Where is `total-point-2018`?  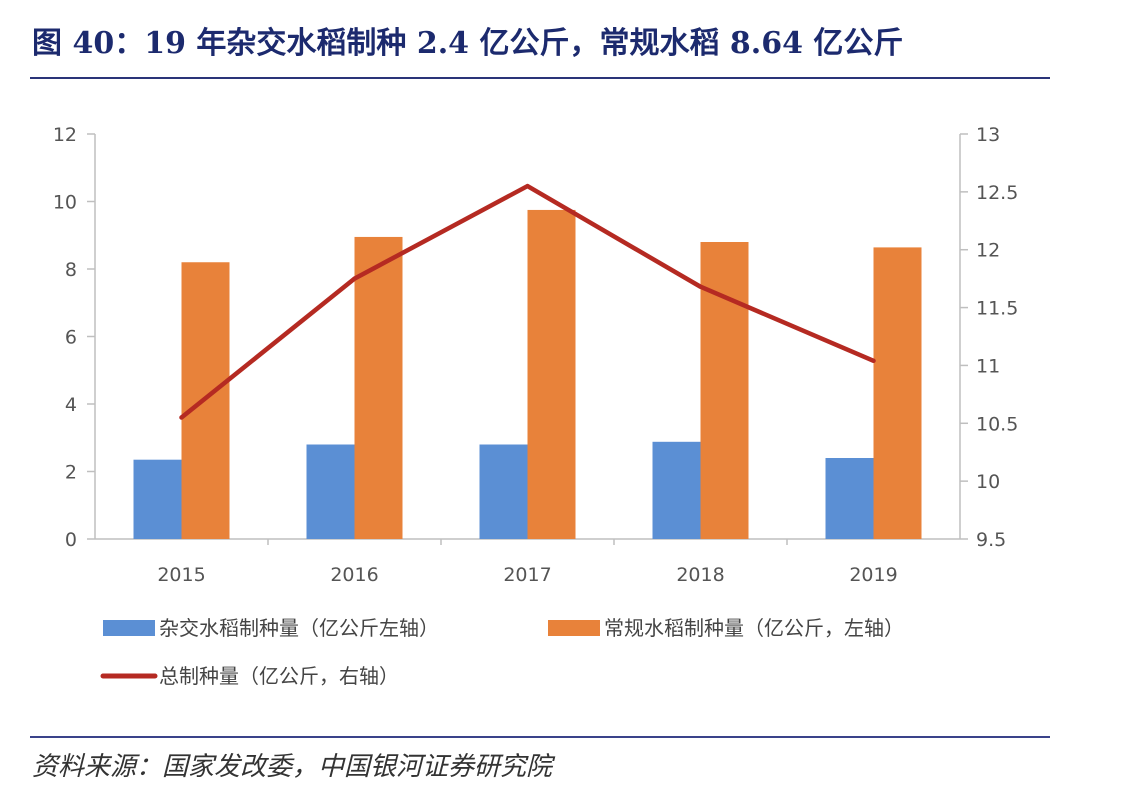
total-point-2018 is located at coordinates (700, 286).